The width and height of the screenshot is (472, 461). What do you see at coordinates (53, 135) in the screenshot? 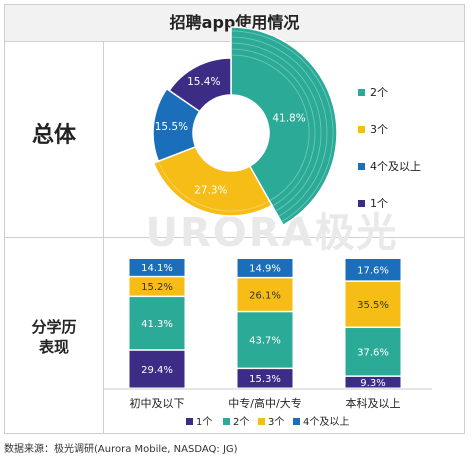
I see `row-label-overall: 总体` at bounding box center [53, 135].